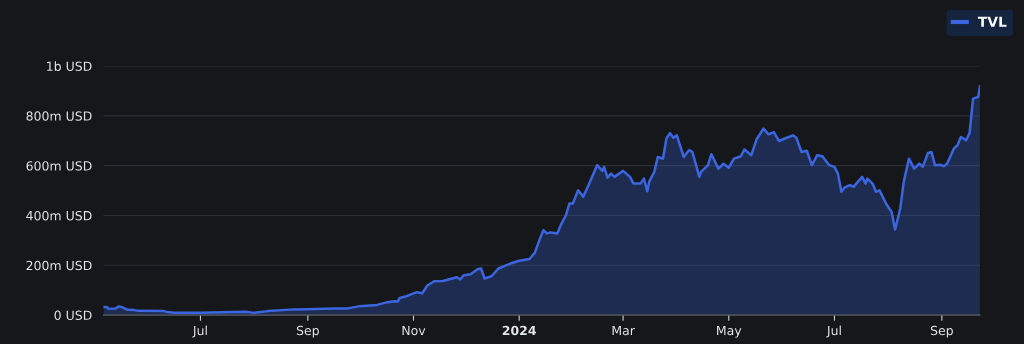 This screenshot has width=1024, height=344. What do you see at coordinates (414, 330) in the screenshot?
I see `x-tick-label: Nov` at bounding box center [414, 330].